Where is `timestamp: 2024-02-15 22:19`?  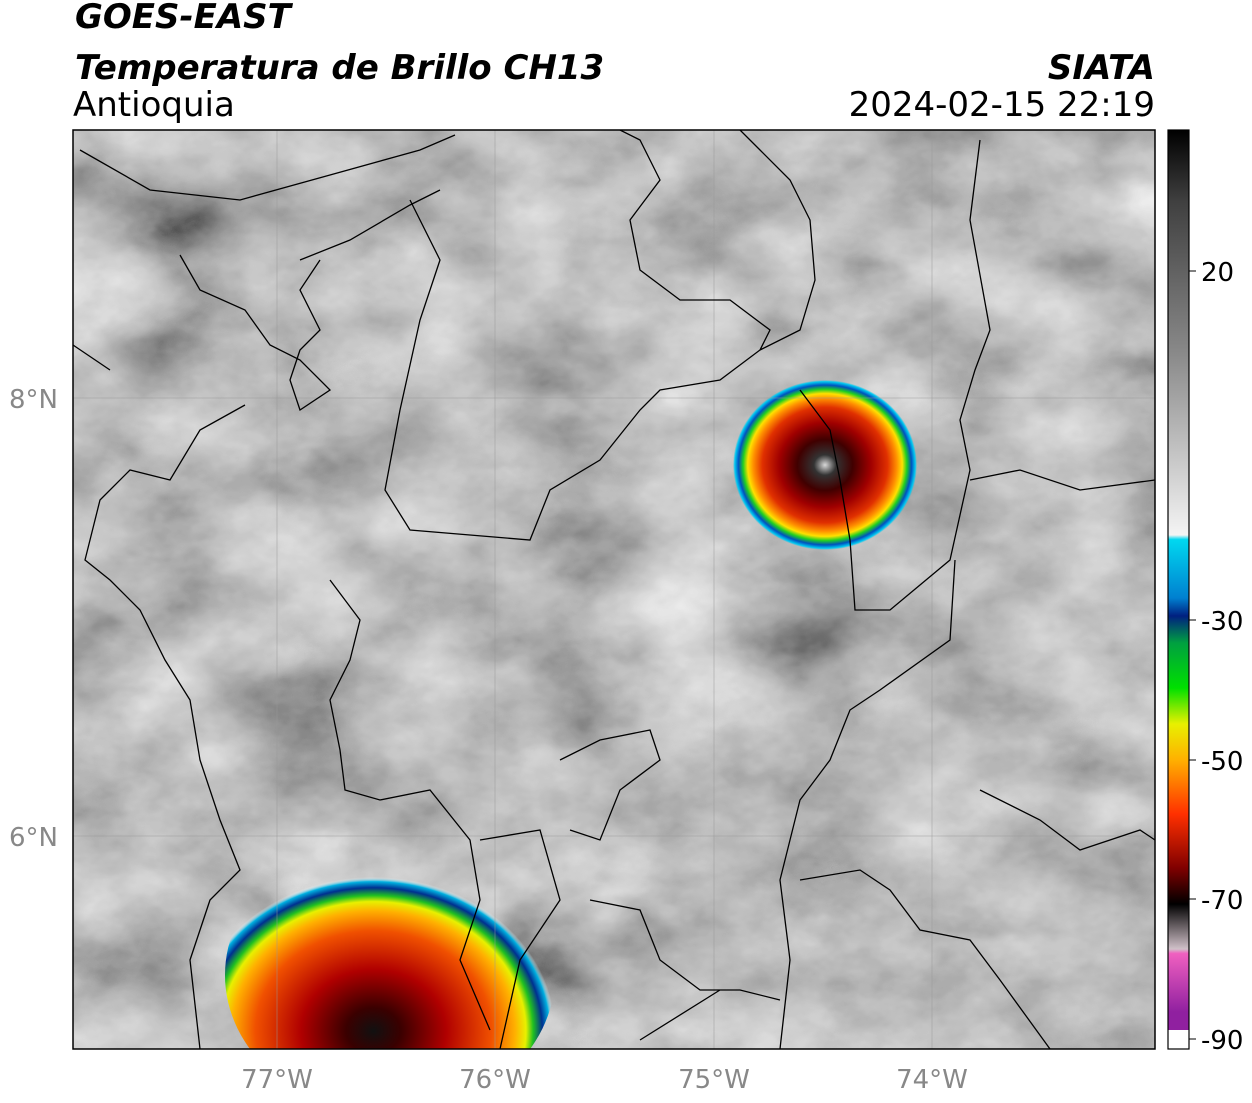 timestamp: 2024-02-15 22:19 is located at coordinates (1002, 105).